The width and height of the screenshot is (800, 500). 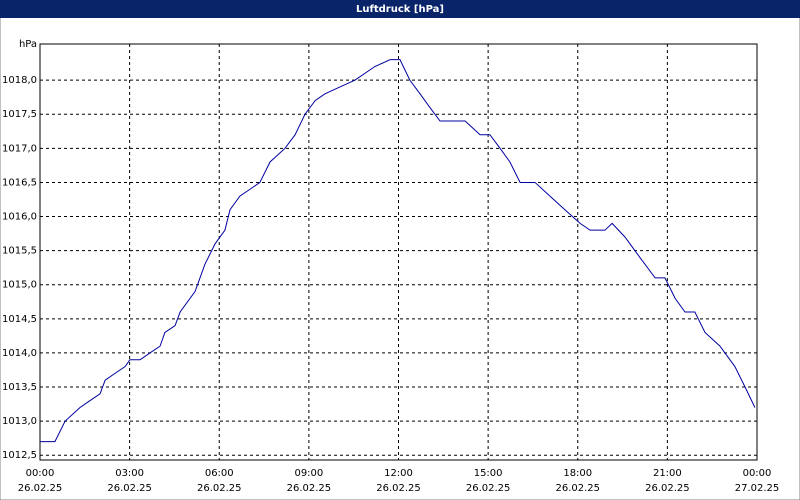 What do you see at coordinates (19, 319) in the screenshot?
I see `y-tick-label: 1014,5` at bounding box center [19, 319].